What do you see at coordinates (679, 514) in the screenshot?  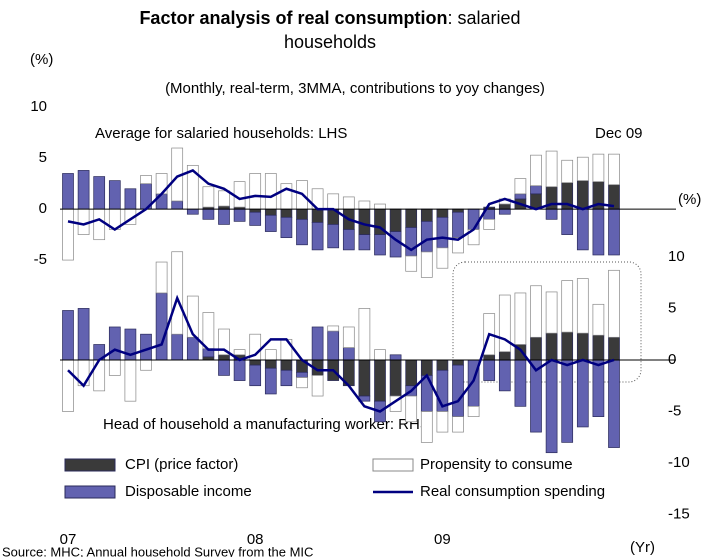 I see `y2-tick-label: -15` at bounding box center [679, 514].